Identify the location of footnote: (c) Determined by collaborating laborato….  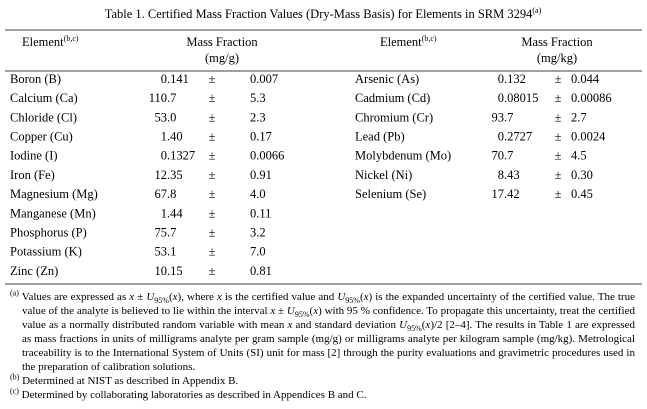
(322, 394).